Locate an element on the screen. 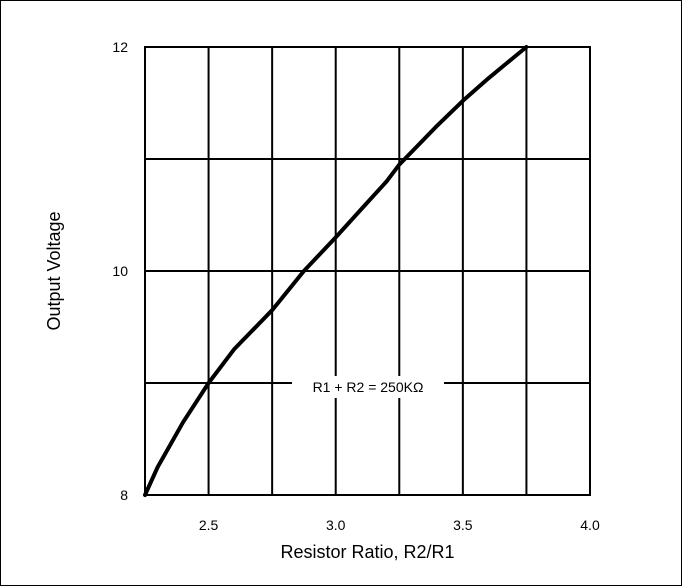  y-tick-label-0: 8 is located at coordinates (124, 495).